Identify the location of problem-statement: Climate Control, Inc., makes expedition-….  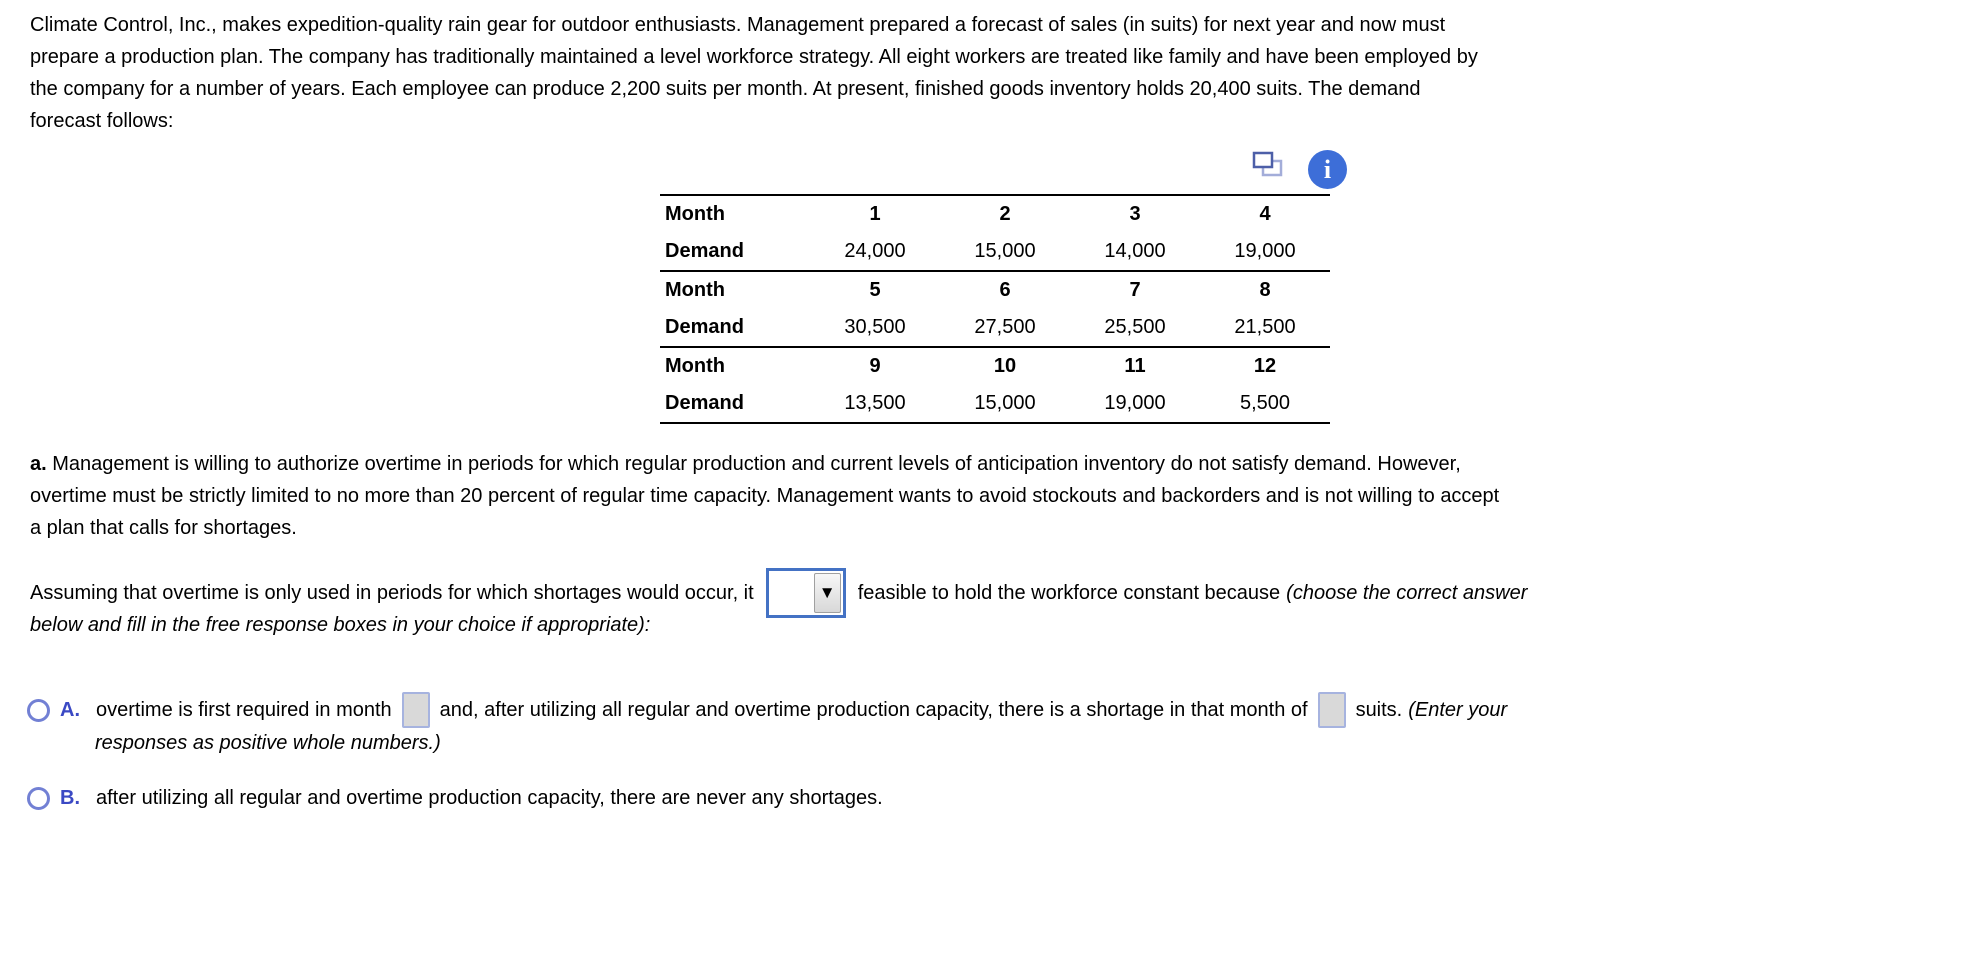
(754, 73).